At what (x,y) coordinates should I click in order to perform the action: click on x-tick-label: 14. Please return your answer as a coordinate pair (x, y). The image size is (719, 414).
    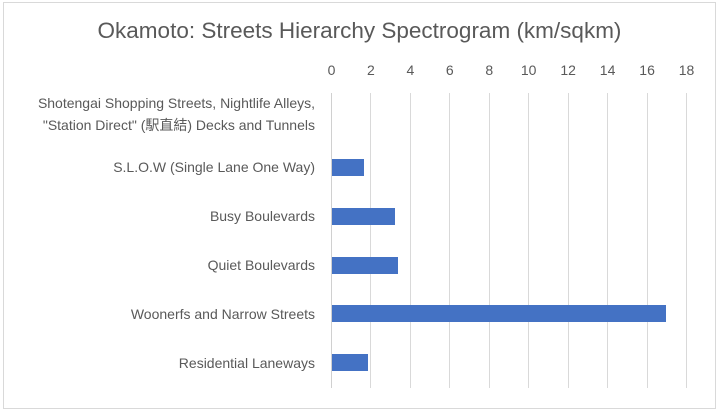
    Looking at the image, I should click on (607, 70).